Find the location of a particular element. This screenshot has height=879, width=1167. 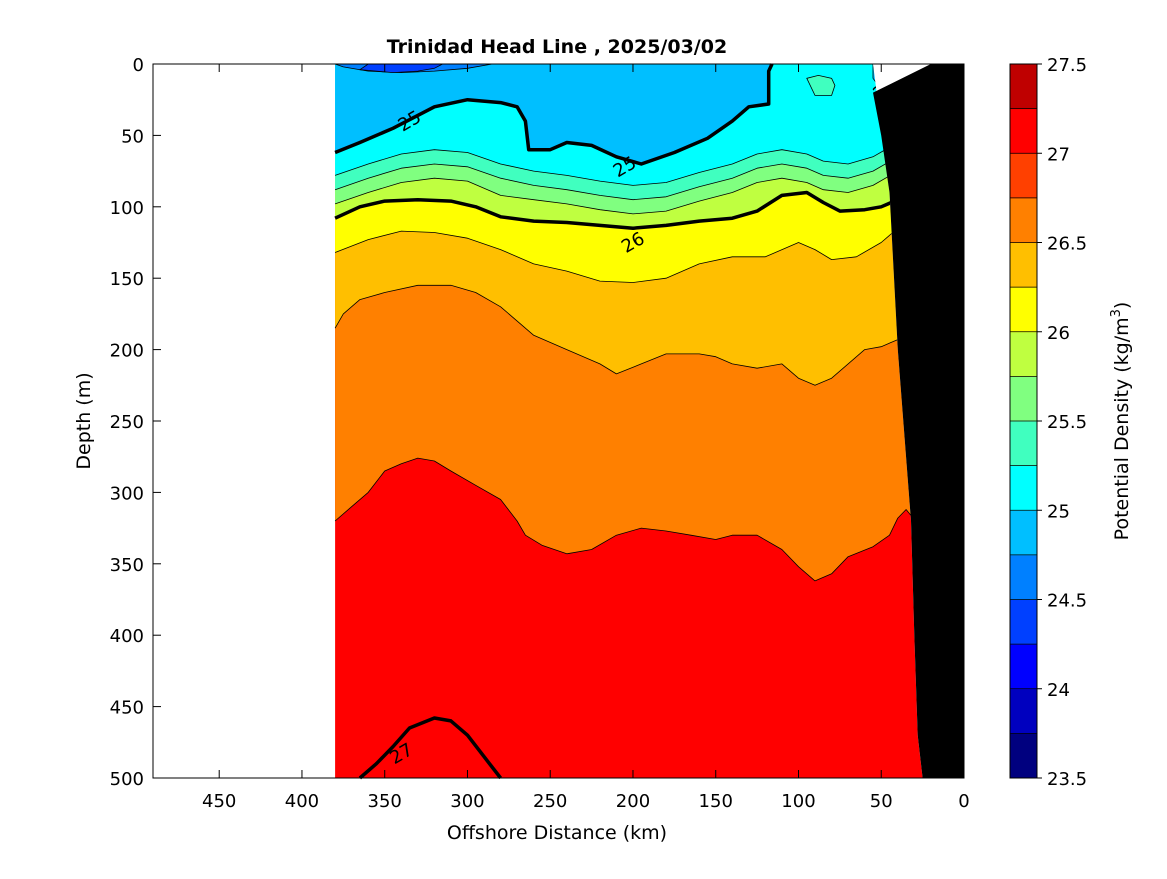

y-tick-label-450: 450 is located at coordinates (127, 708).